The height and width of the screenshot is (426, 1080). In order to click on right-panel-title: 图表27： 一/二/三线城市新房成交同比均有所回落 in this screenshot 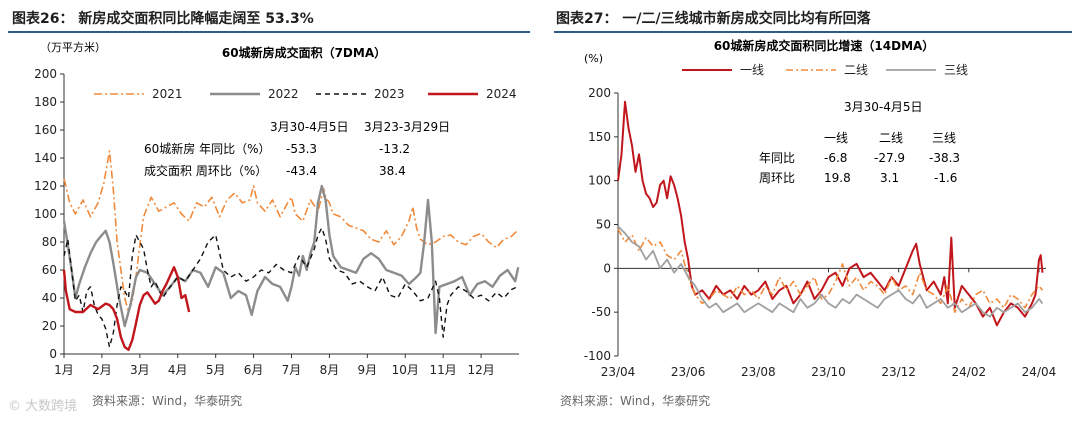, I will do `click(713, 19)`.